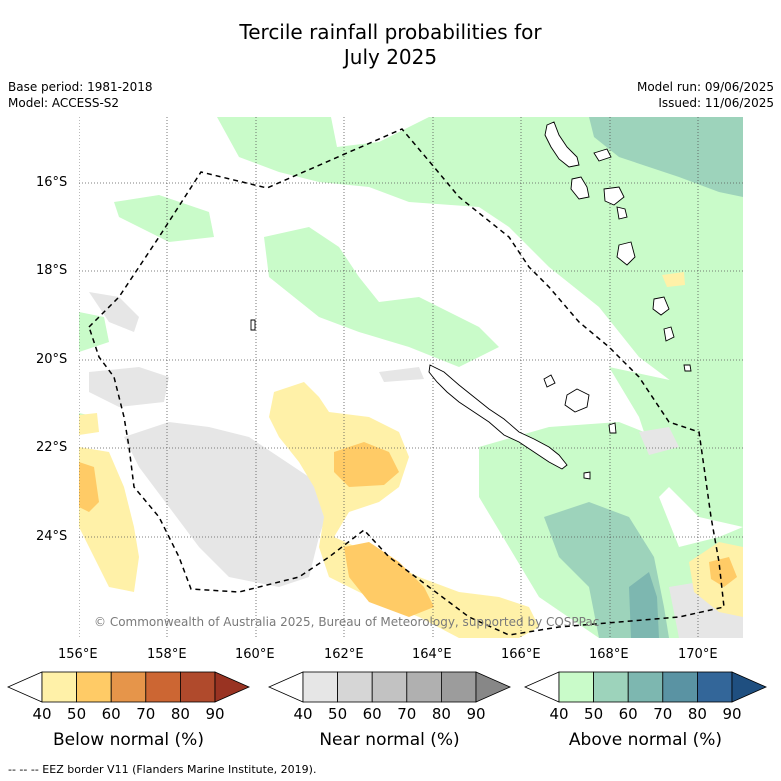 This screenshot has height=781, width=781. Describe the element at coordinates (521, 654) in the screenshot. I see `lon-tick-166: 166°E` at that location.